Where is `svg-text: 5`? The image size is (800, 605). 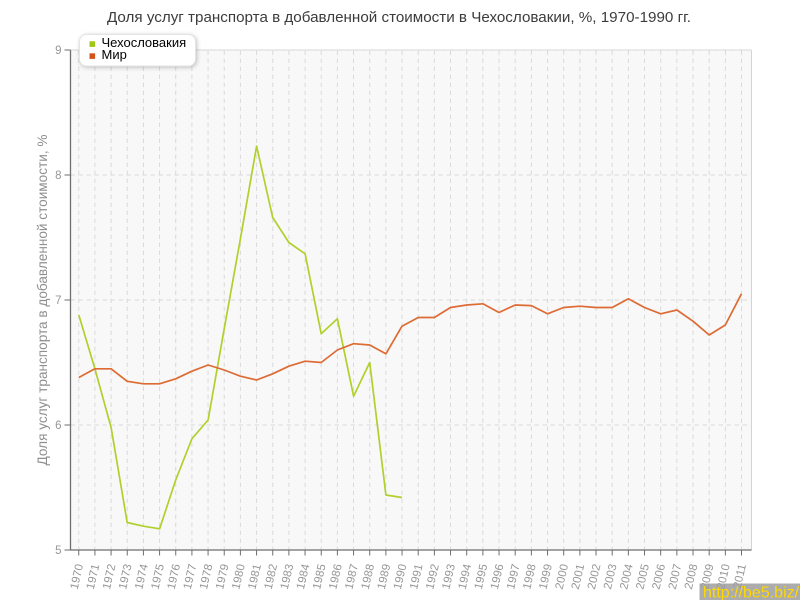 svg-text: 5 is located at coordinates (58, 551).